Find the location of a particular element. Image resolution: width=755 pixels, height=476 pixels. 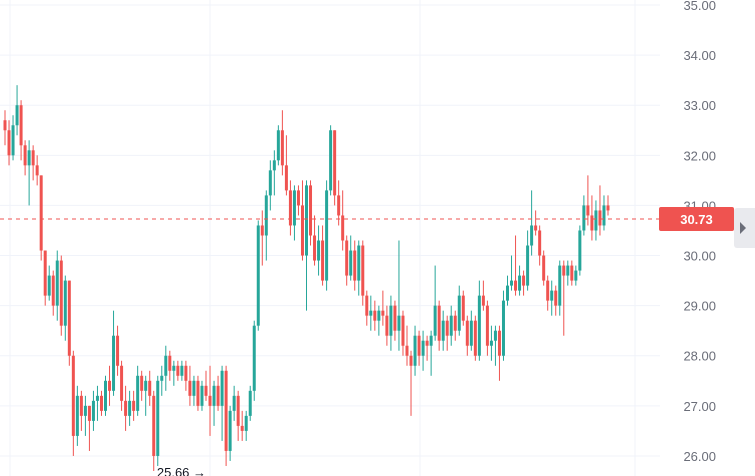

current-price-badge-bg is located at coordinates (696, 218).